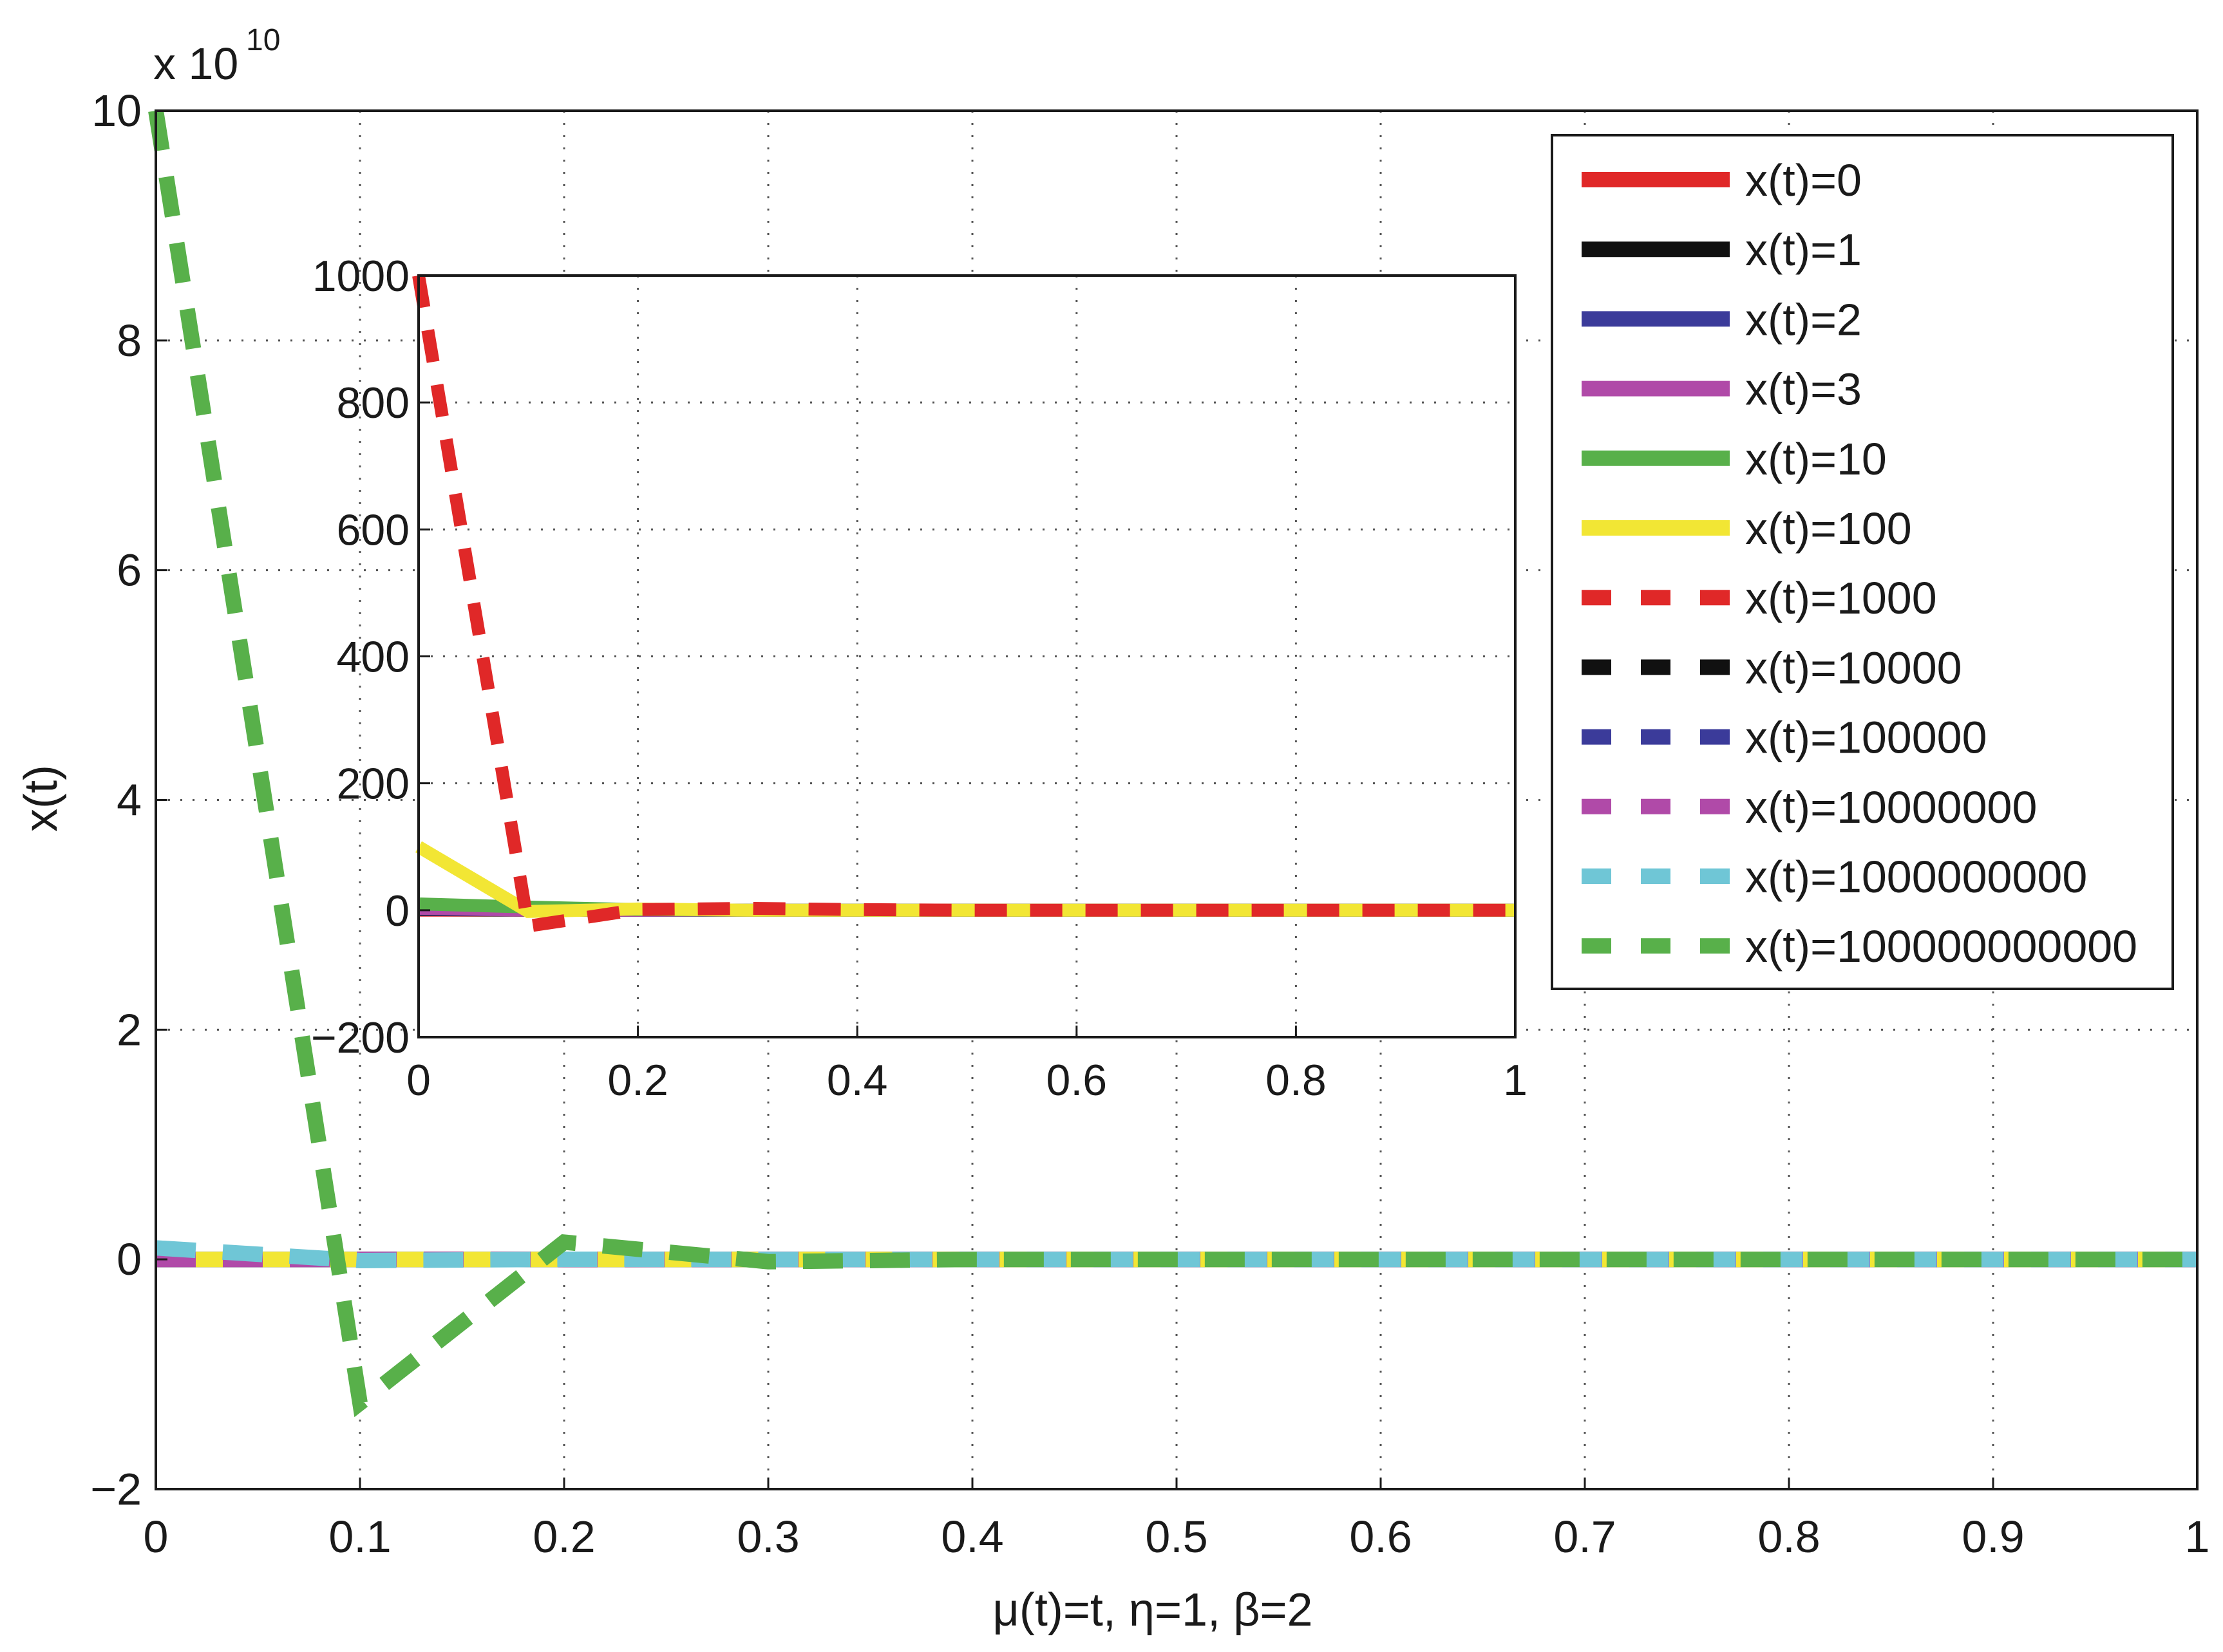  Describe the element at coordinates (1803, 389) in the screenshot. I see `legend-label-3: x(t)=3` at that location.